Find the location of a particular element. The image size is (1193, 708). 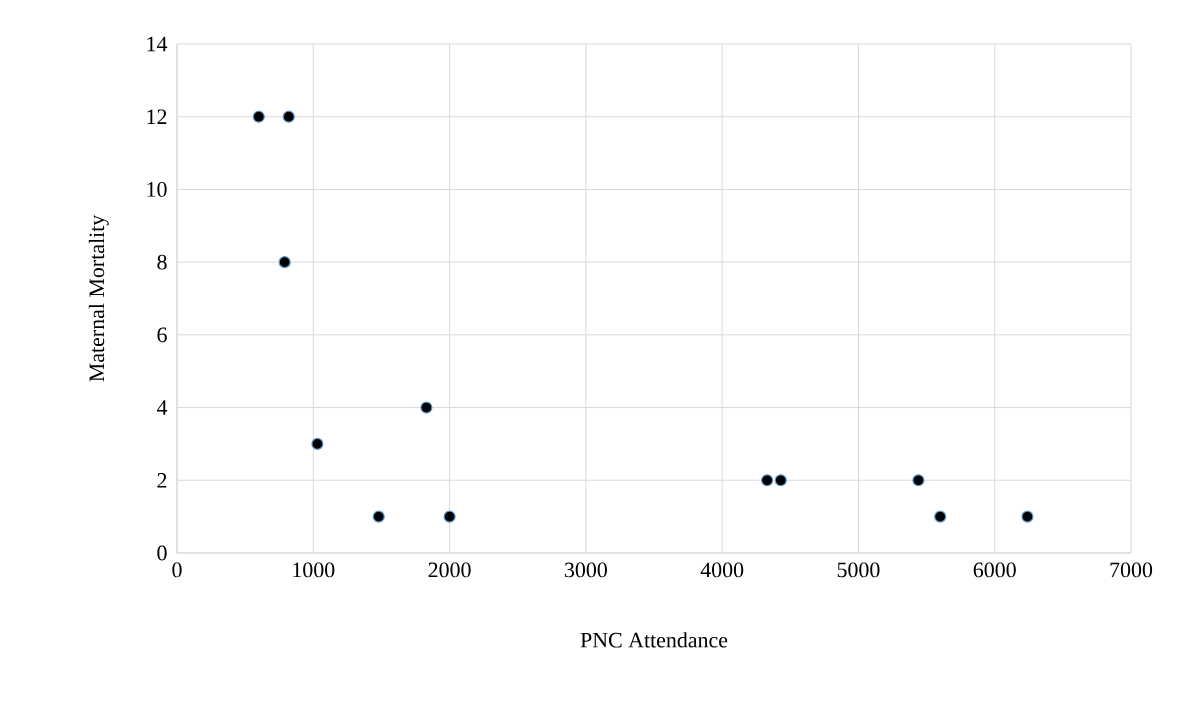

y-tick-label: 2 is located at coordinates (162, 480).